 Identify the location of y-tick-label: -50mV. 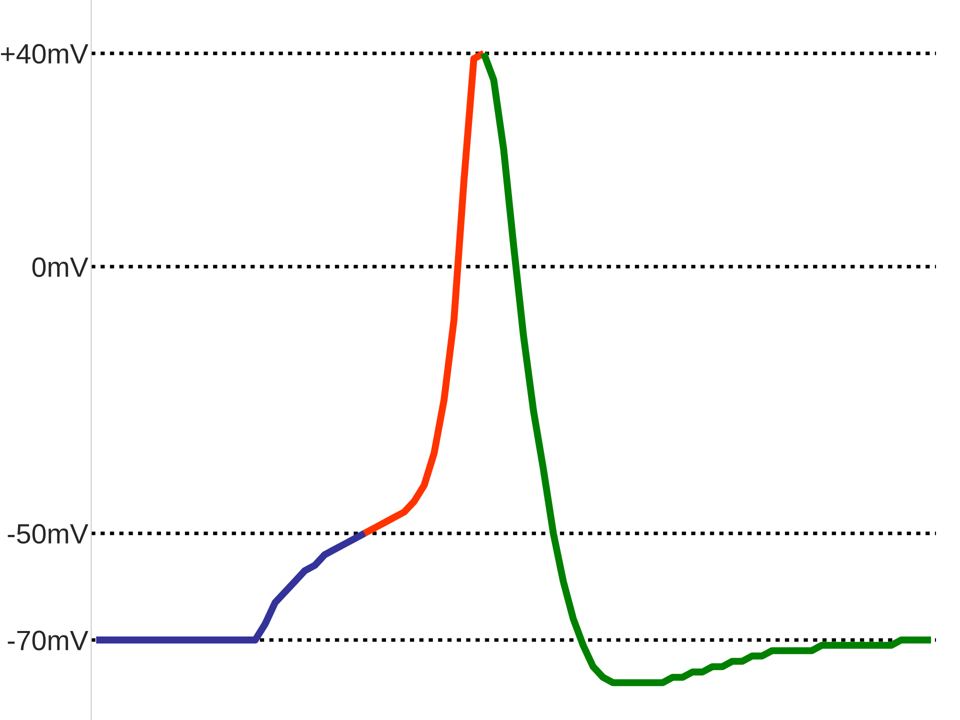
(48, 534).